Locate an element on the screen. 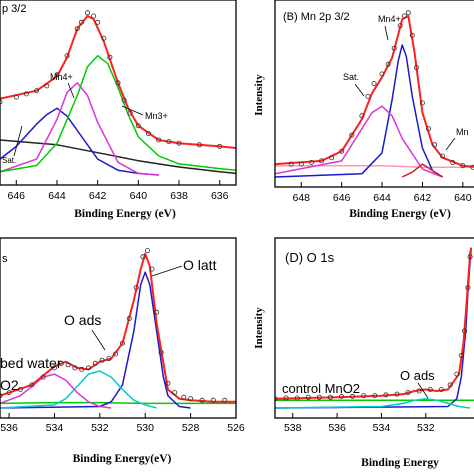 Image resolution: width=474 pixels, height=474 pixels. panel-a-arrow-mn3 is located at coordinates (132, 110).